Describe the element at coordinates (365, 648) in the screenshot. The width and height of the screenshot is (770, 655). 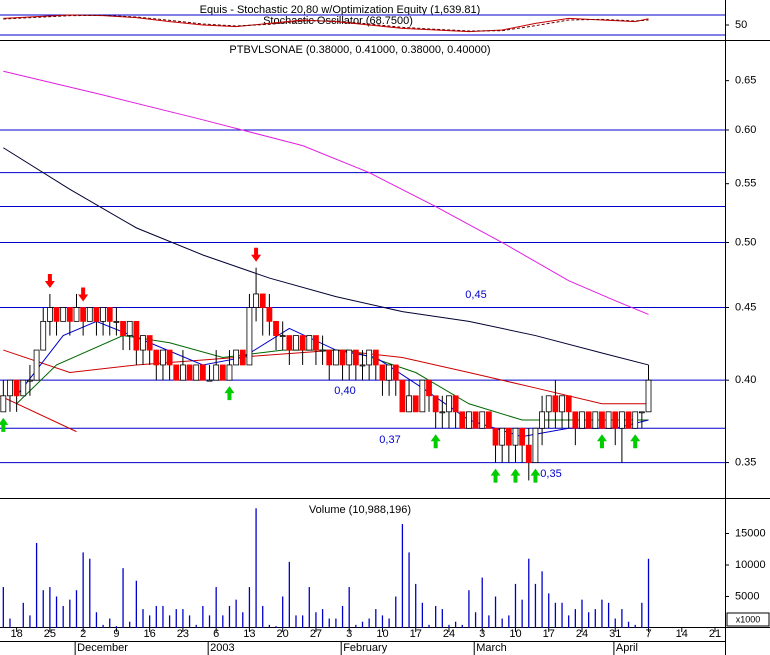
I see `month-label: February` at that location.